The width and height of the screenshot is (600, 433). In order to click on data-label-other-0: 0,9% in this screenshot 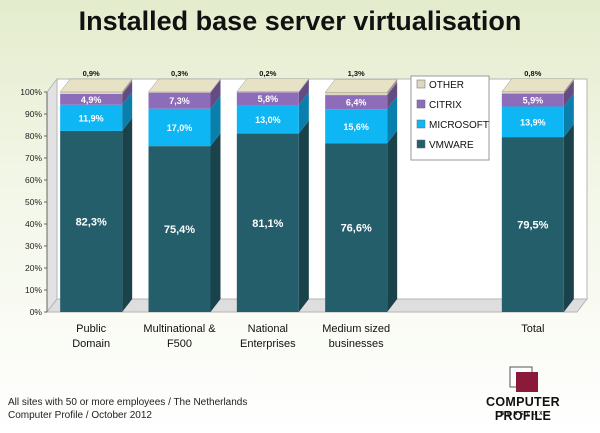, I will do `click(91, 73)`.